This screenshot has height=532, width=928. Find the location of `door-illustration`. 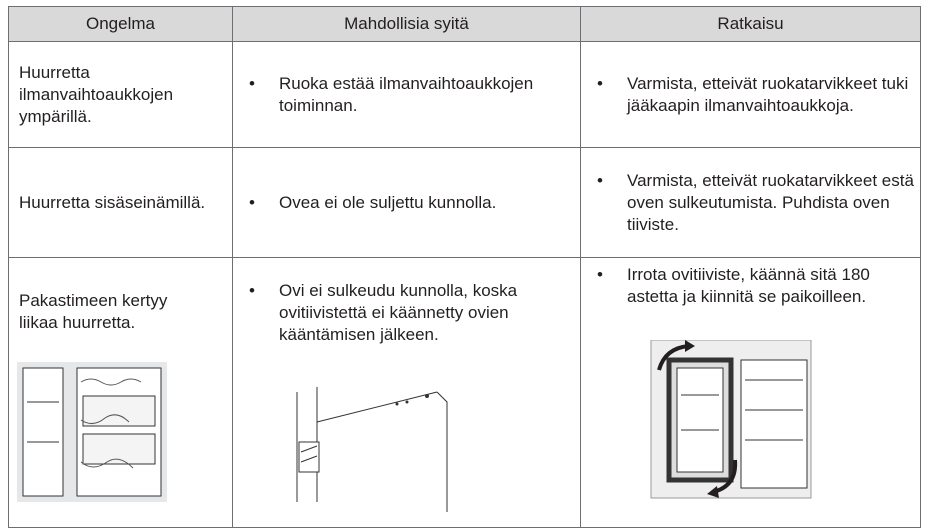

door-illustration is located at coordinates (372, 449).